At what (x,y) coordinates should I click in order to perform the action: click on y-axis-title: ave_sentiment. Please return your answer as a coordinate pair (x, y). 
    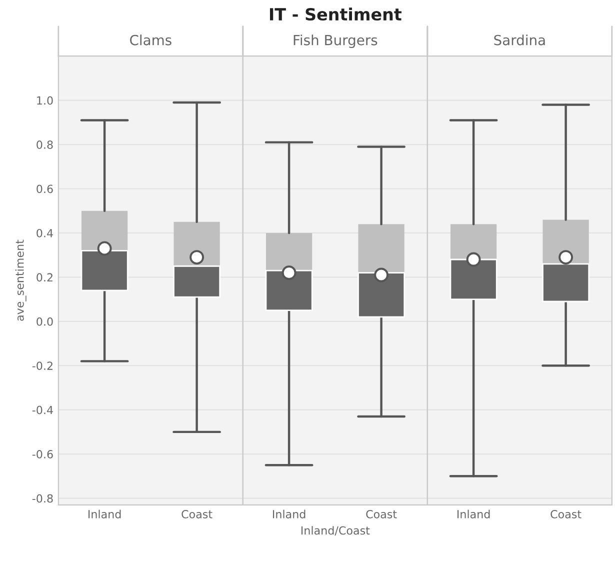
    Looking at the image, I should click on (20, 280).